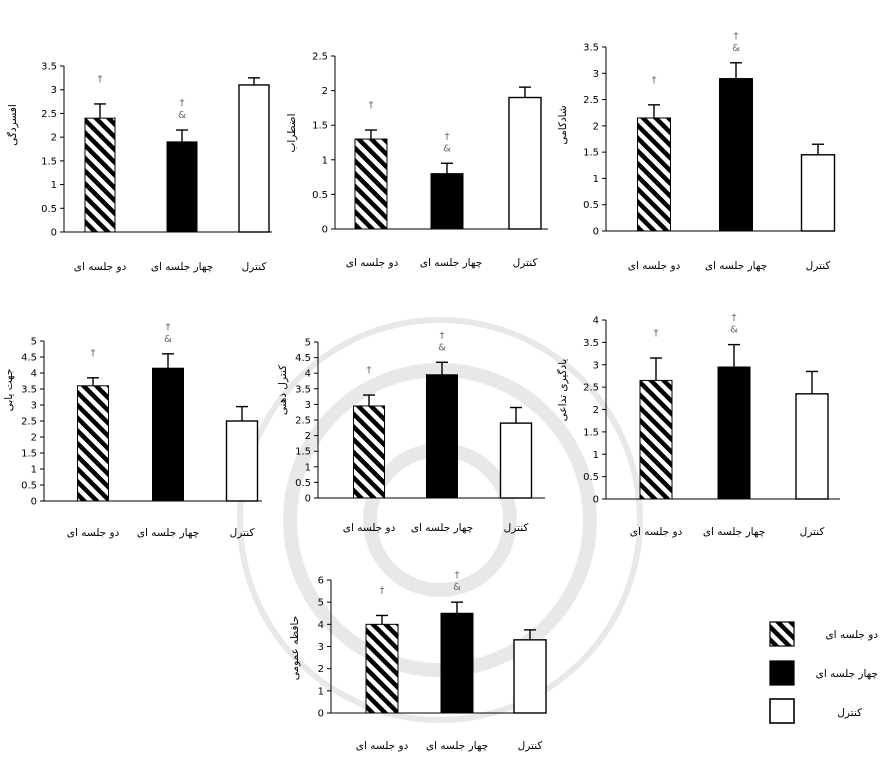 The width and height of the screenshot is (880, 758). I want to click on y-axis-label: حافظه عمومی, so click(295, 648).